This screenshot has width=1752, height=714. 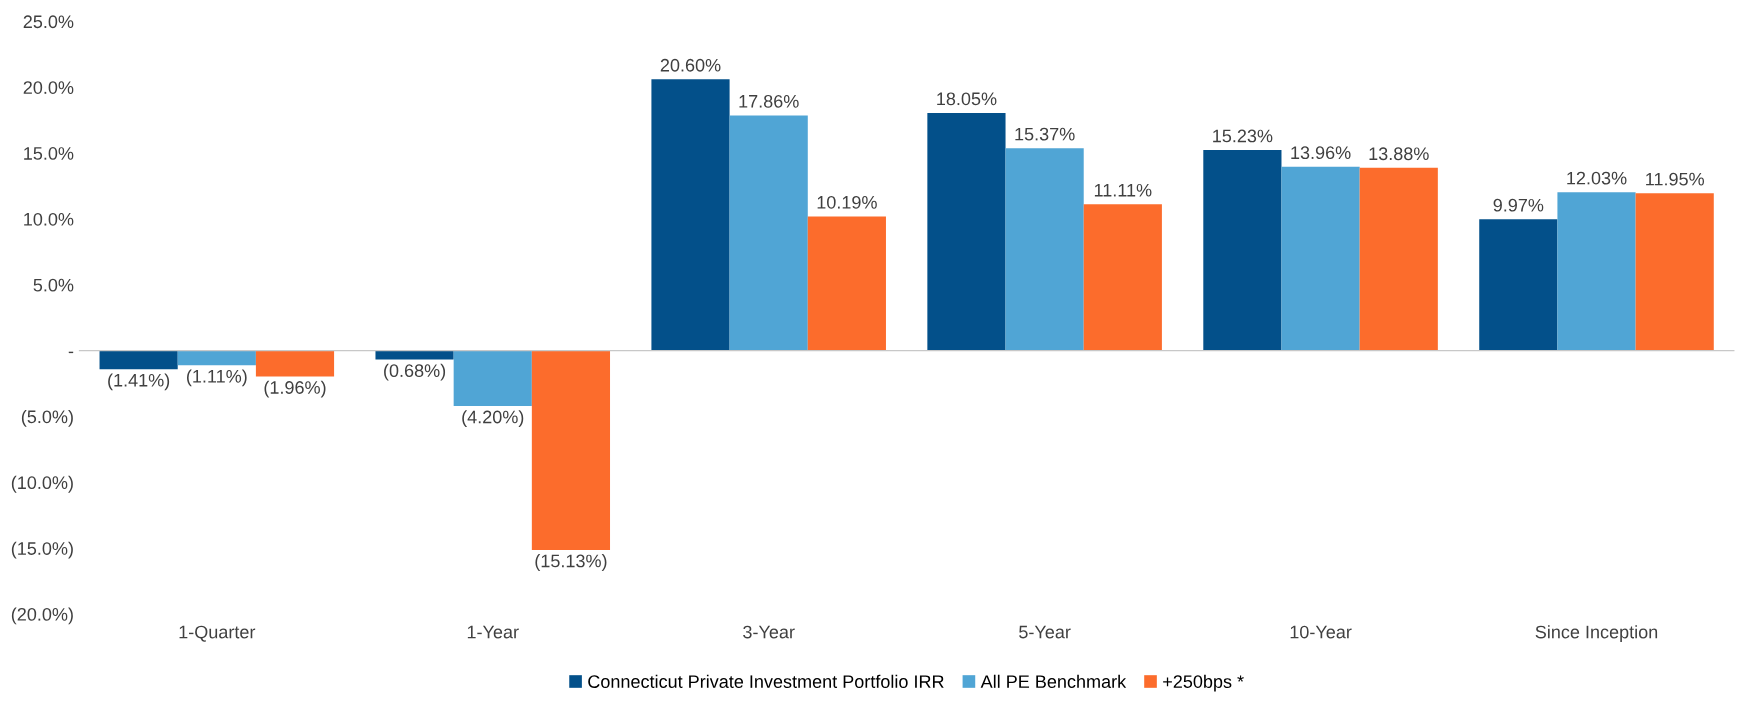 I want to click on x-tick-label: 3-Year, so click(x=769, y=632).